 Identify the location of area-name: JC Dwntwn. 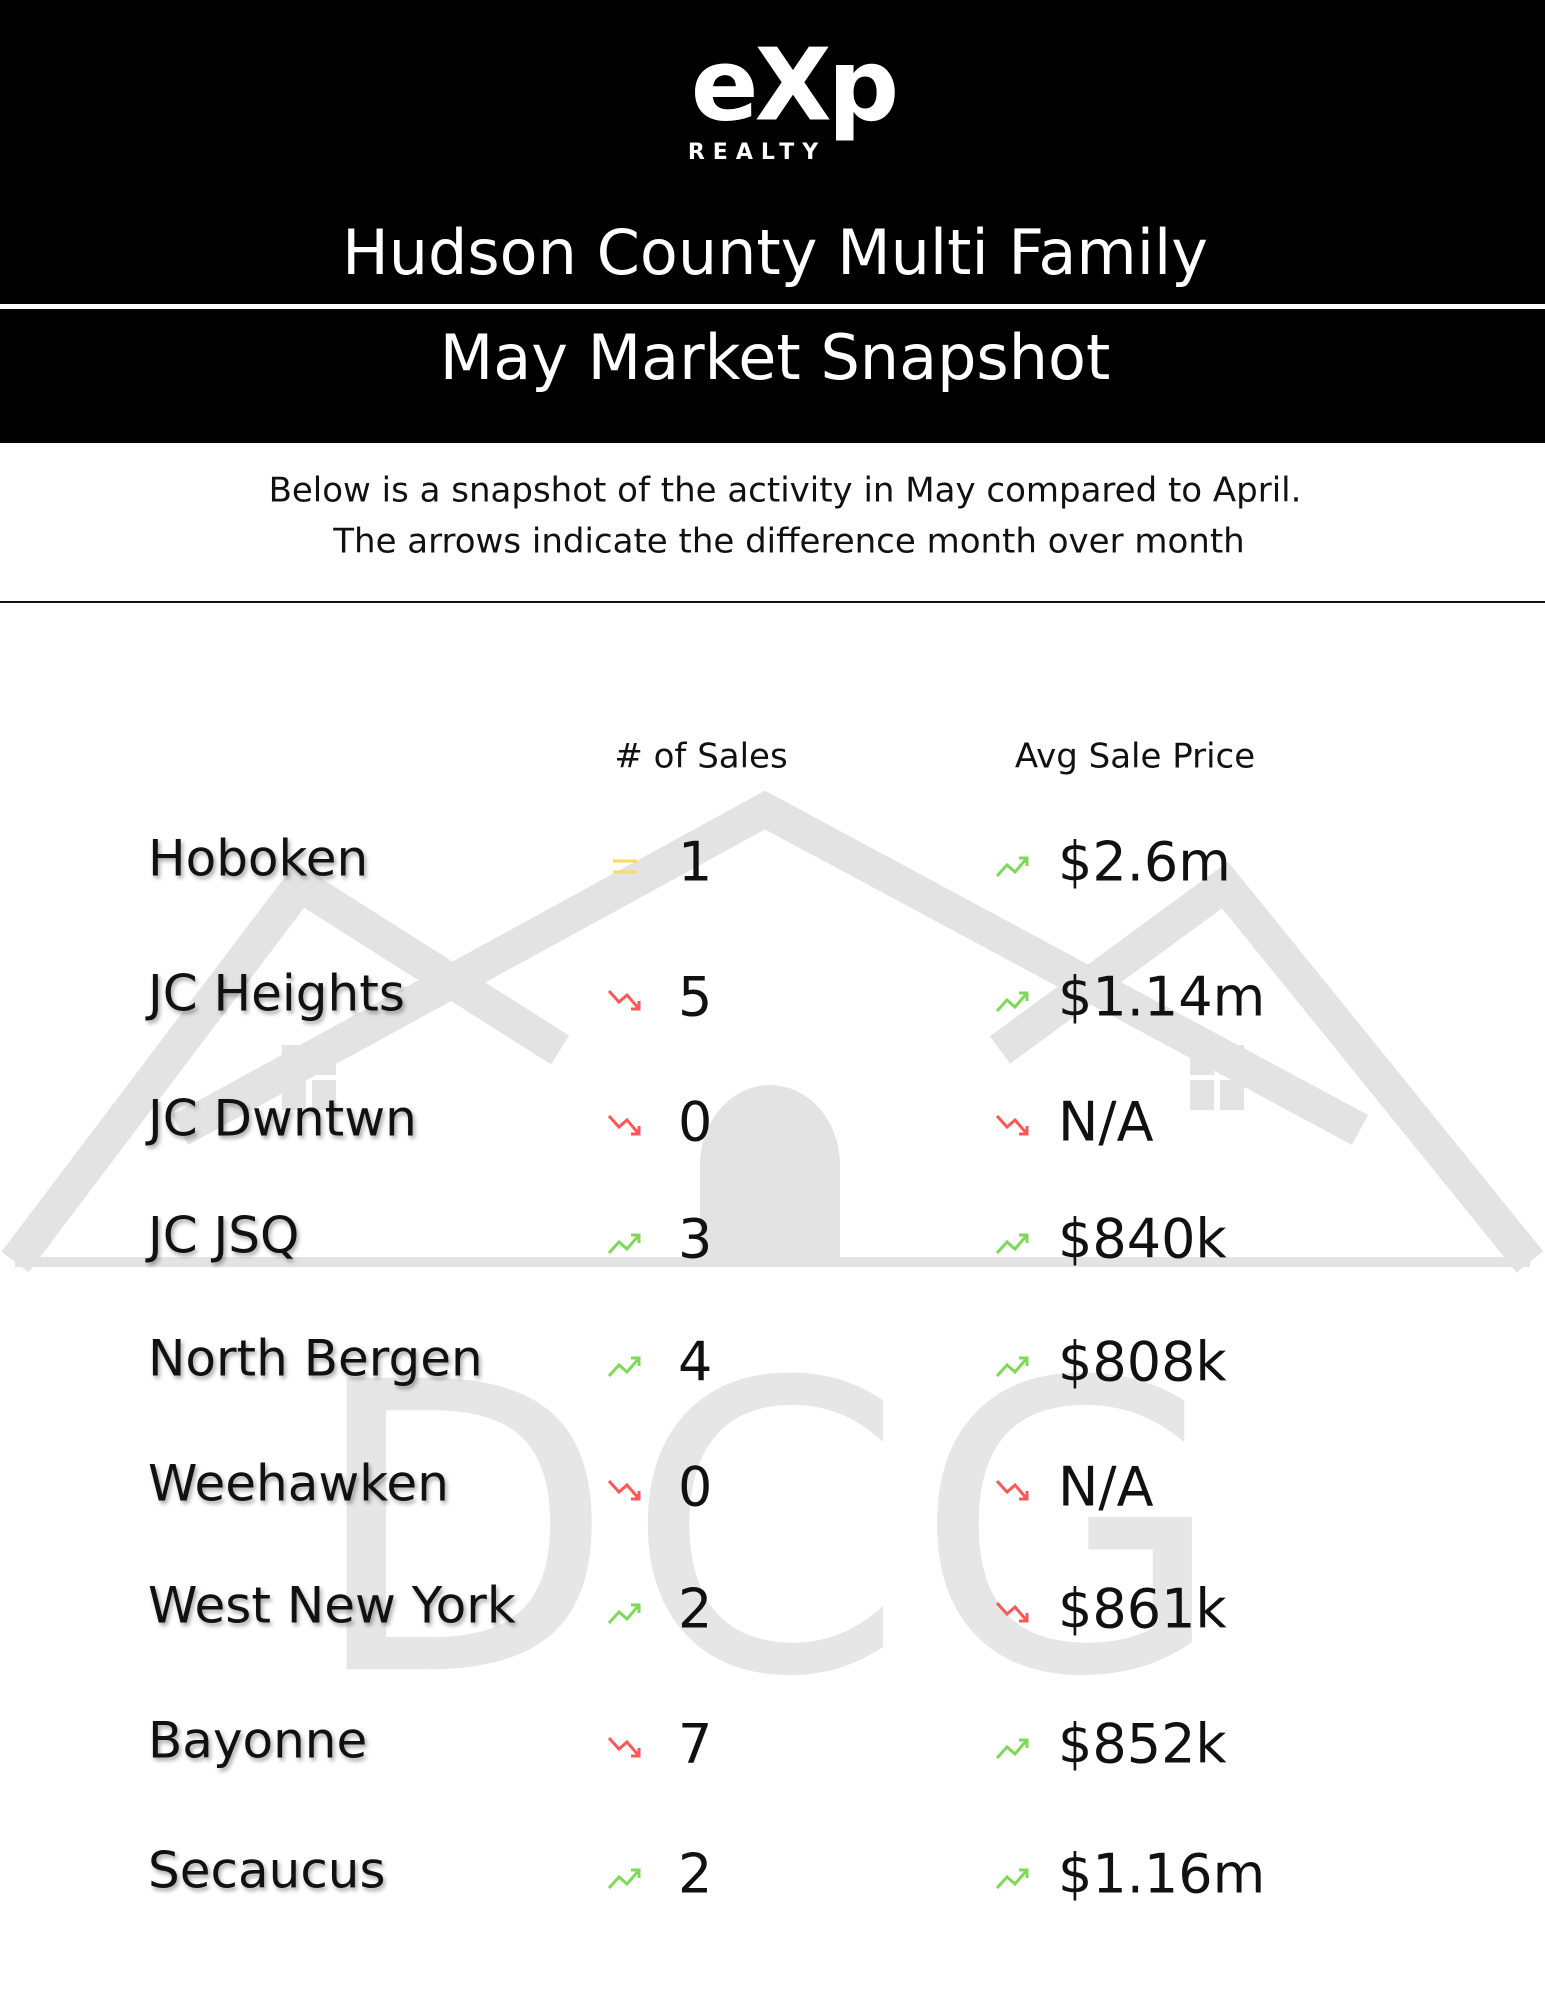
(281, 1119).